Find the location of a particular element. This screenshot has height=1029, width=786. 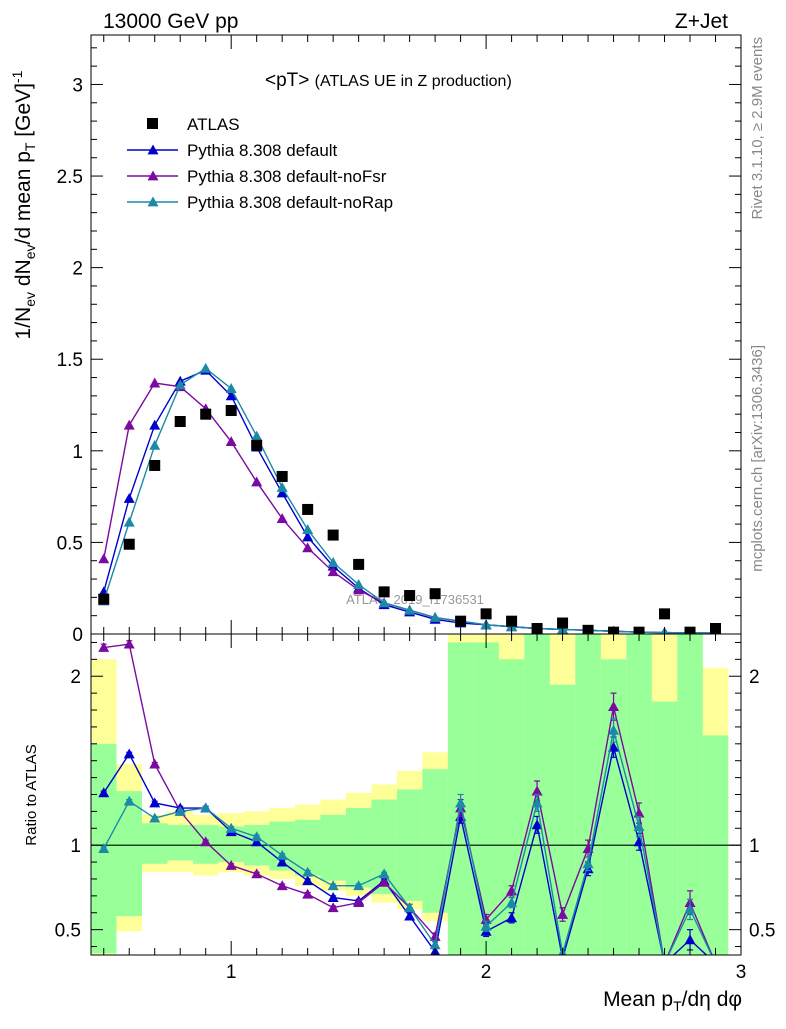

ratio-y-tick-label: 1 is located at coordinates (75, 846).